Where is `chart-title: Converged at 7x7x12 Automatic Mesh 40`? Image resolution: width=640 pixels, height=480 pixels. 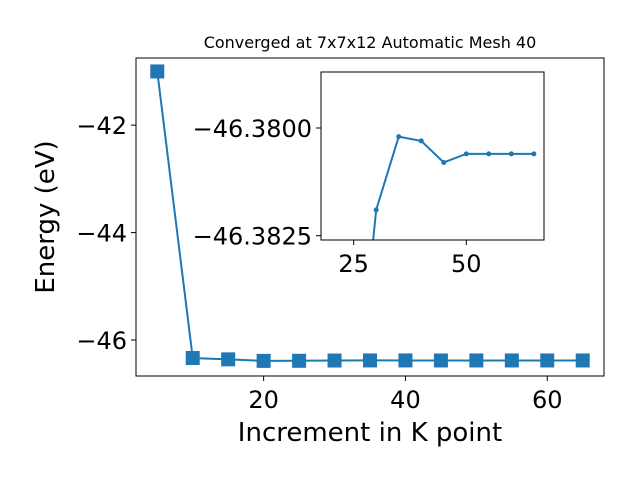
chart-title: Converged at 7x7x12 Automatic Mesh 40 is located at coordinates (370, 42).